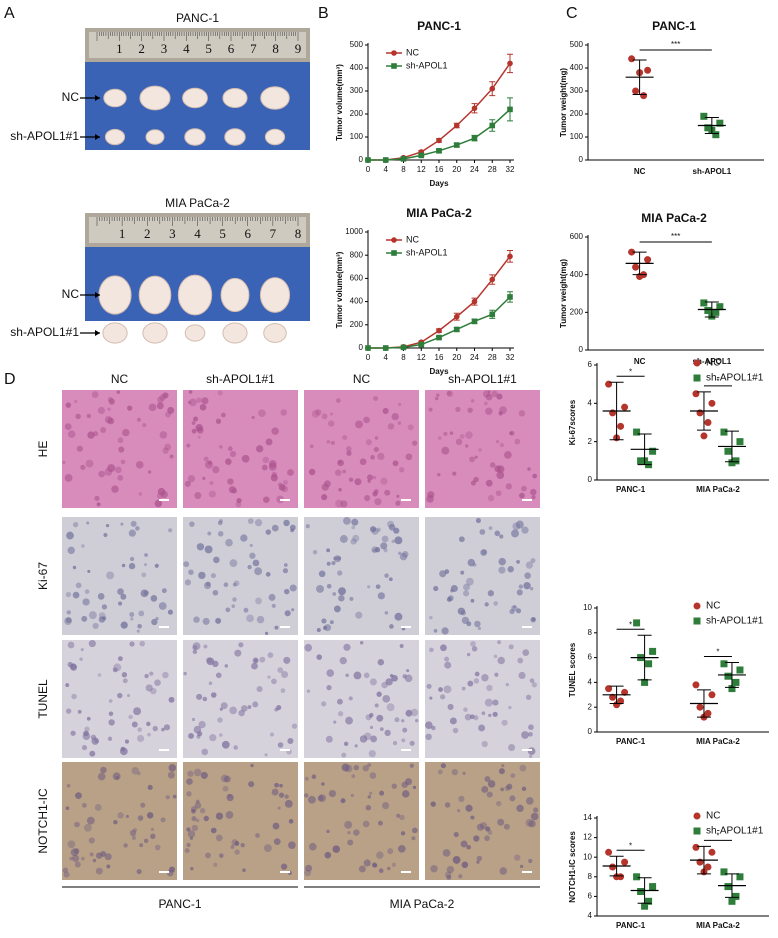  I want to click on x-axis-label: Days, so click(439, 371).